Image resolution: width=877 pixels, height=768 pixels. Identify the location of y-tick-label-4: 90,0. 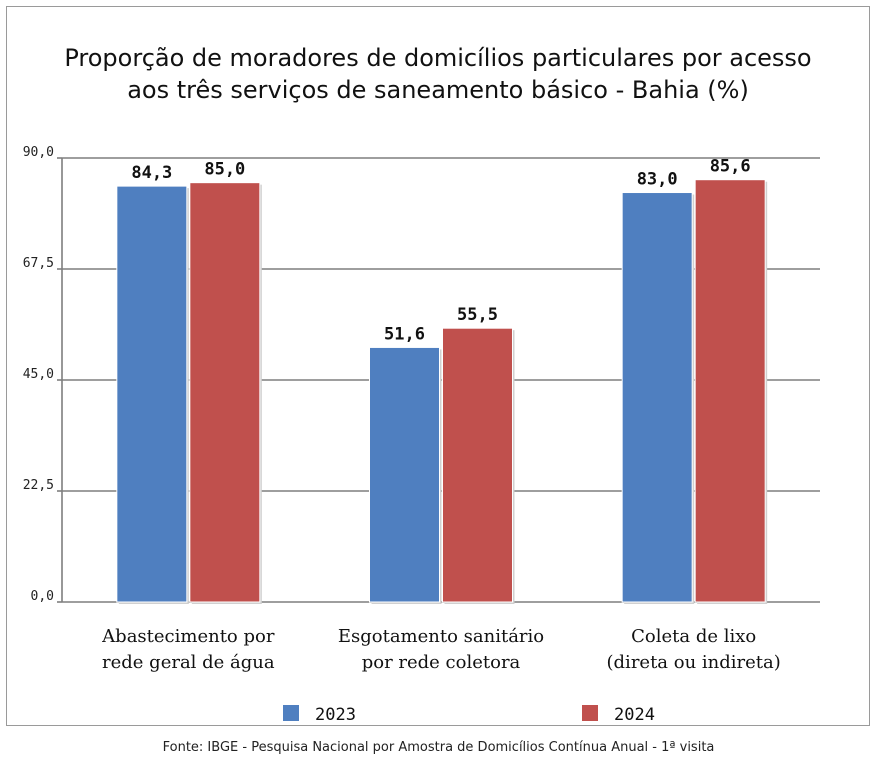
(38, 152).